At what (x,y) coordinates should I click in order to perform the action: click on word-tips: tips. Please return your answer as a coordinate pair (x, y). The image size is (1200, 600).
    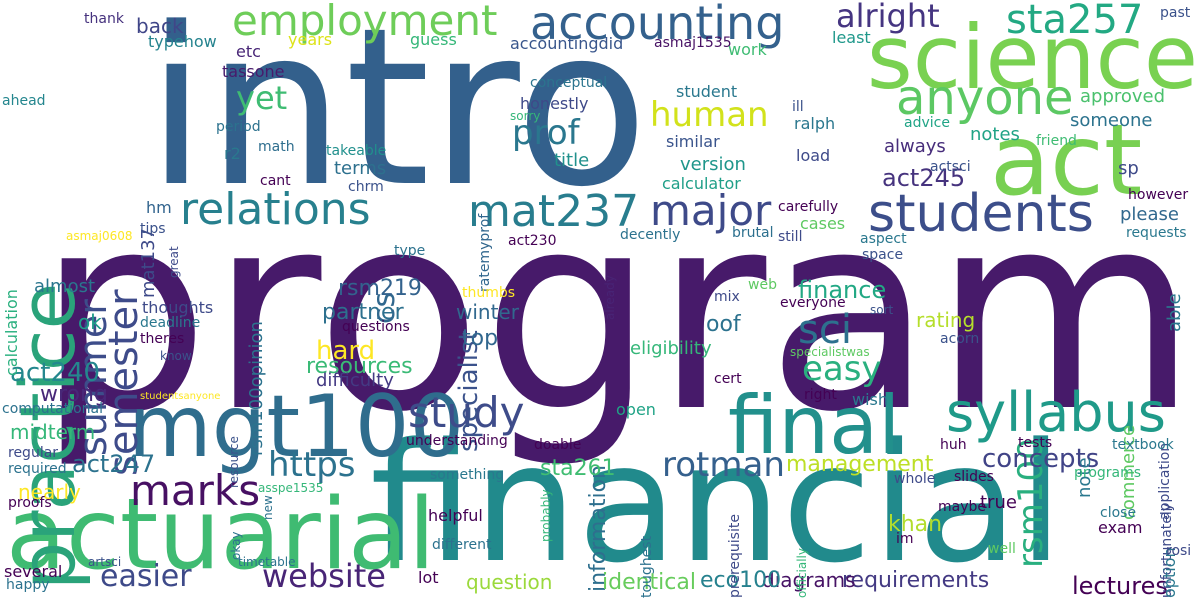
    Looking at the image, I should click on (153, 229).